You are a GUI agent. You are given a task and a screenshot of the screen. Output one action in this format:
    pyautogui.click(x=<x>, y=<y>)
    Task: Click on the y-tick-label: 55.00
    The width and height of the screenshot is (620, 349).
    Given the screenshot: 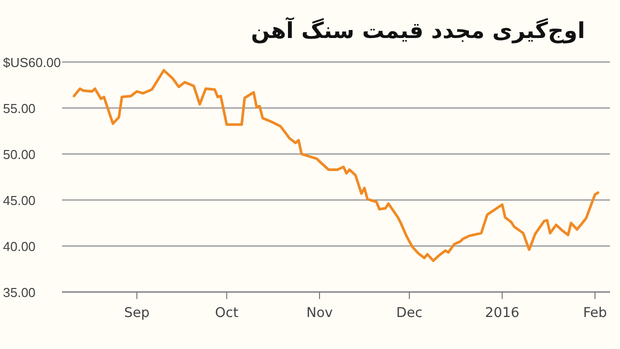 What is the action you would take?
    pyautogui.click(x=19, y=108)
    